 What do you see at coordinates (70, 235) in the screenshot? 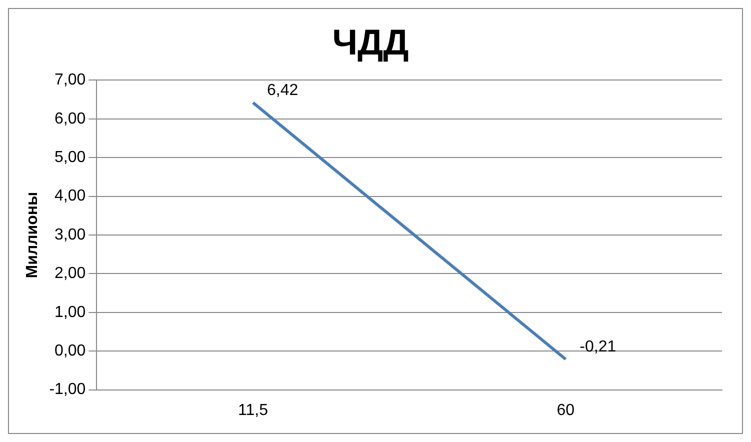
I see `y-tick-label: 3,00` at bounding box center [70, 235].